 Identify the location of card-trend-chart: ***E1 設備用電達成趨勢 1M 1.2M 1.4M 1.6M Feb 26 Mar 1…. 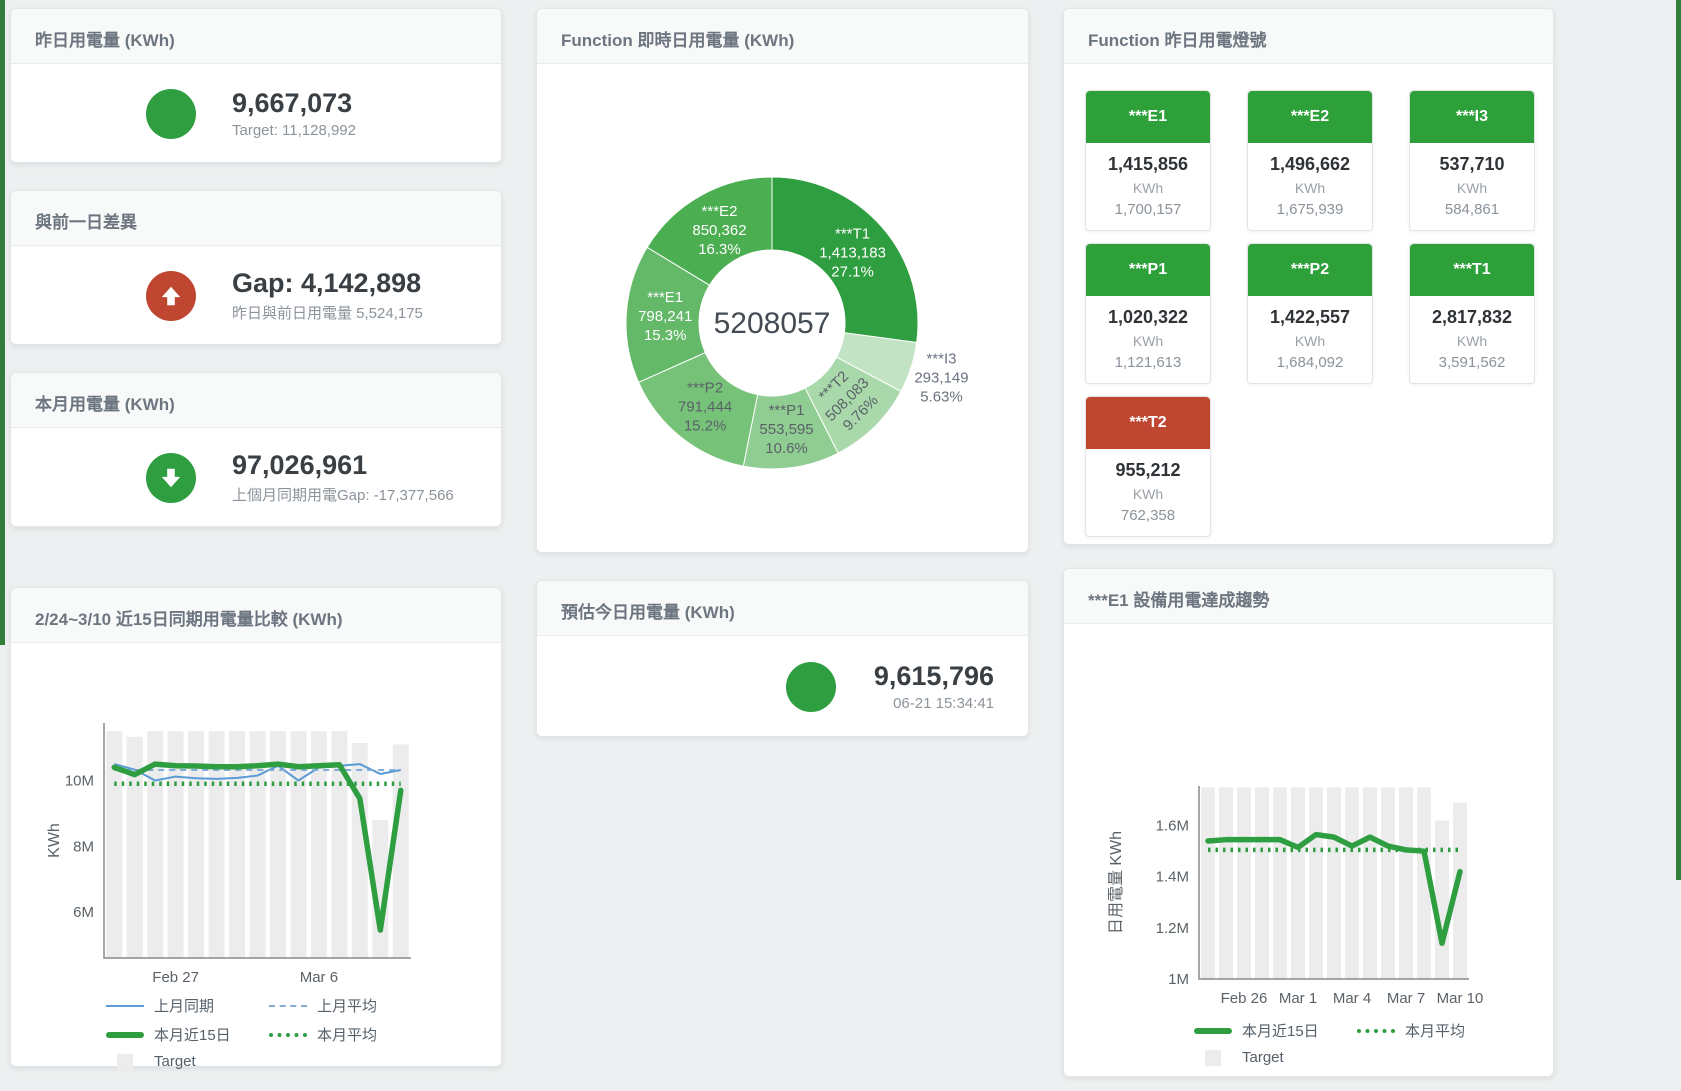
(1308, 822).